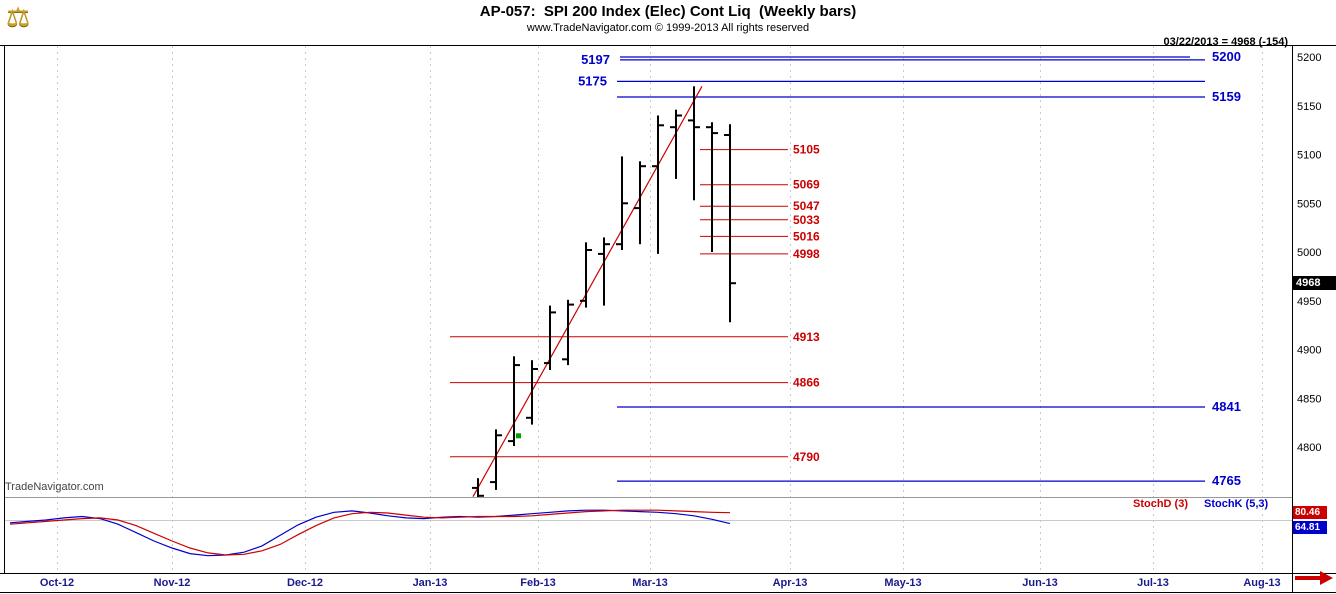  What do you see at coordinates (57, 583) in the screenshot?
I see `x-axis-month-label: Oct-12` at bounding box center [57, 583].